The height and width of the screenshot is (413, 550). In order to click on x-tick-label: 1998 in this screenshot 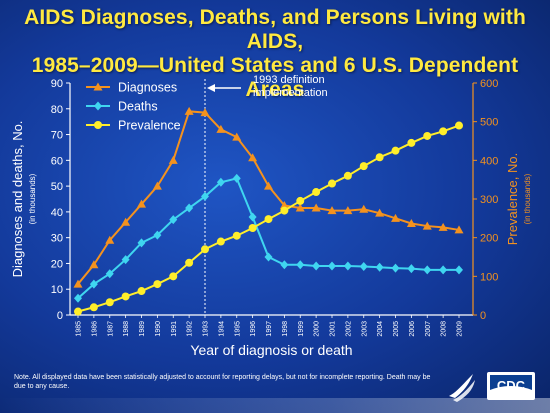, I will do `click(285, 329)`.